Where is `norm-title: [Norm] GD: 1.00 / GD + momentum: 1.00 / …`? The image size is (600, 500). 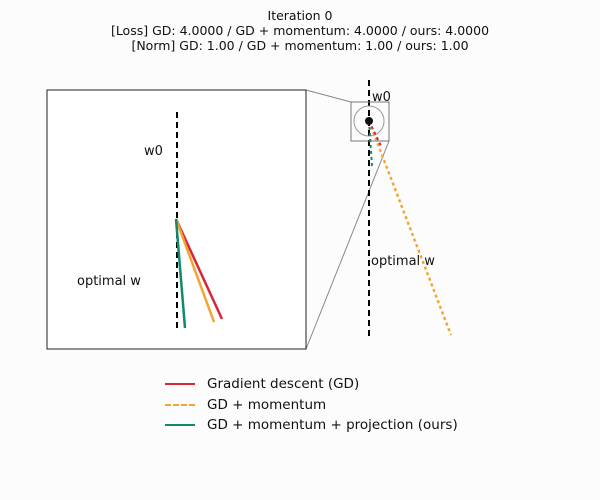 norm-title: [Norm] GD: 1.00 / GD + momentum: 1.00 / … is located at coordinates (300, 45).